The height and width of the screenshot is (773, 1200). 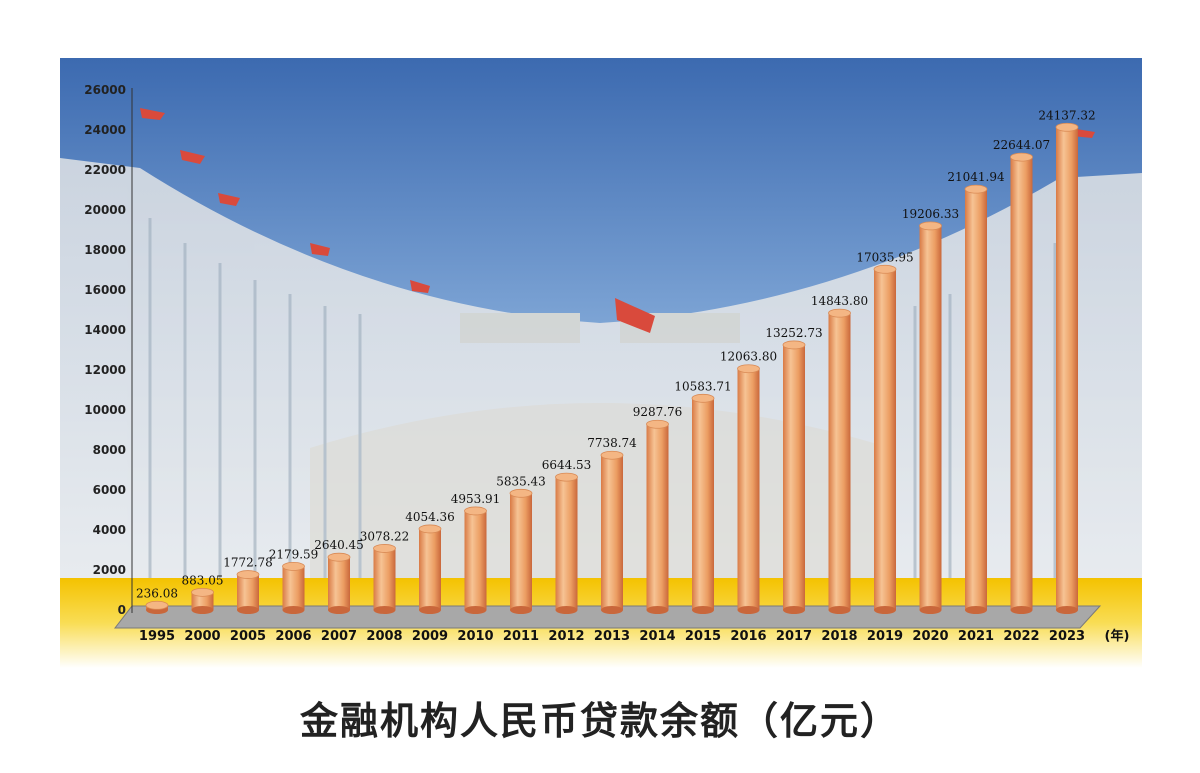 What do you see at coordinates (105, 210) in the screenshot?
I see `y-tick-label: 20000` at bounding box center [105, 210].